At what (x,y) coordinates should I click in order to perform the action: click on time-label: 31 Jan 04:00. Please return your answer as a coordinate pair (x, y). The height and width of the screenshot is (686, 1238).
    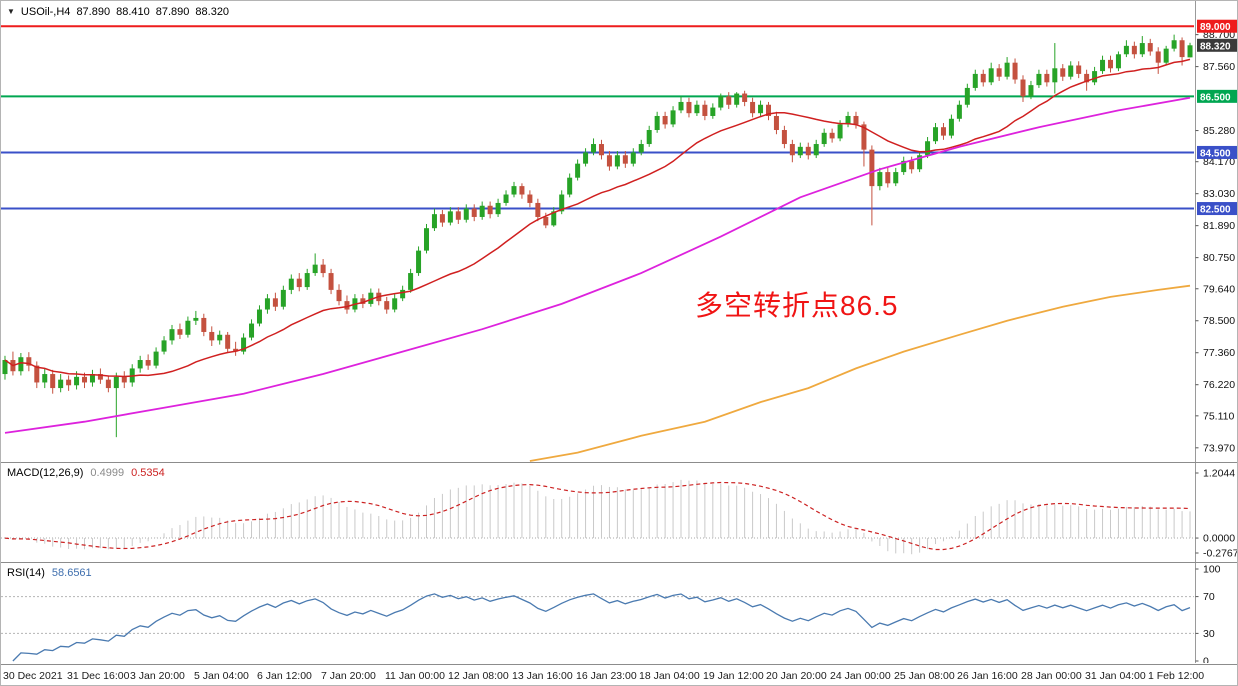
    Looking at the image, I should click on (1115, 676).